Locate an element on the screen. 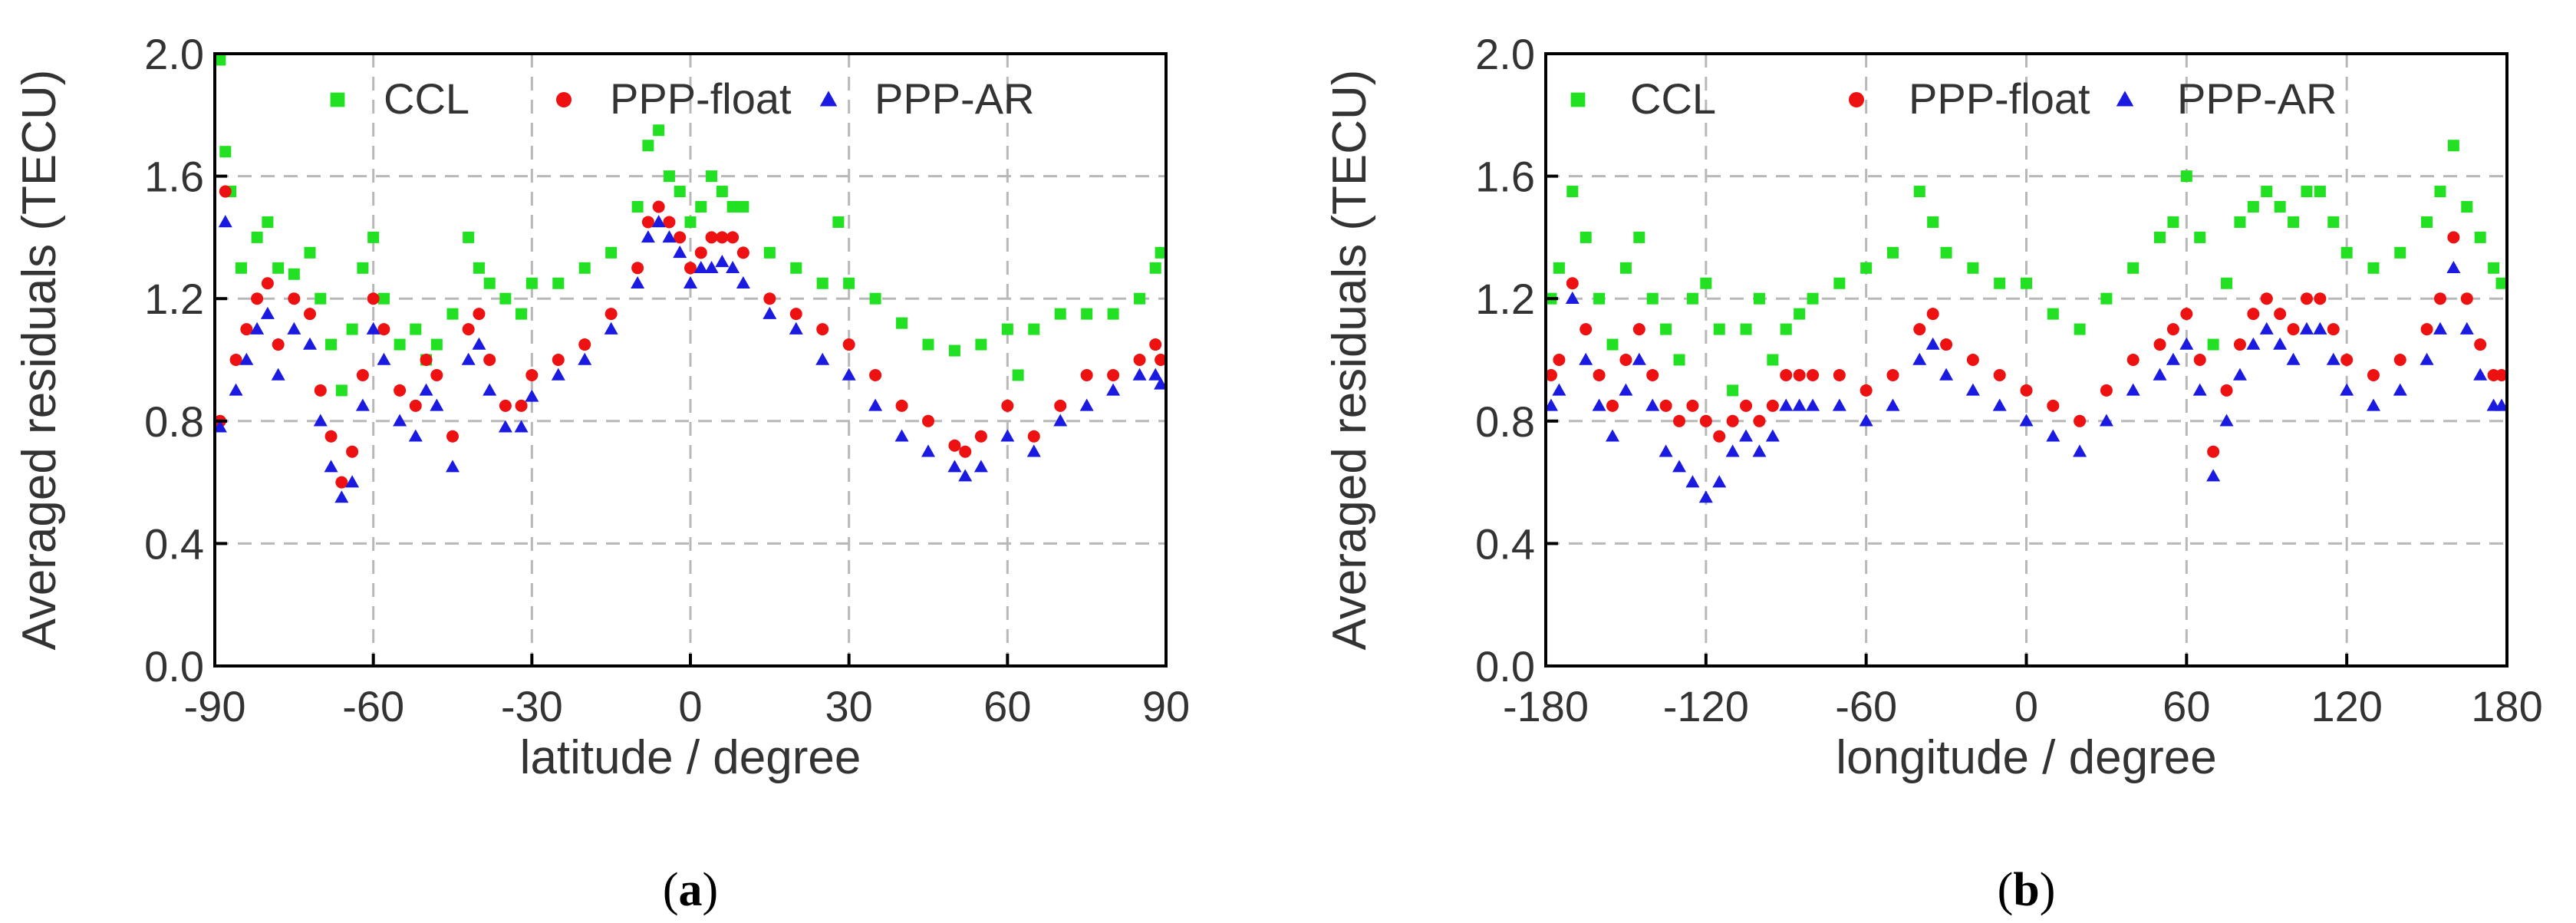 This screenshot has height=923, width=2576. panel-caption: (b) is located at coordinates (2027, 890).